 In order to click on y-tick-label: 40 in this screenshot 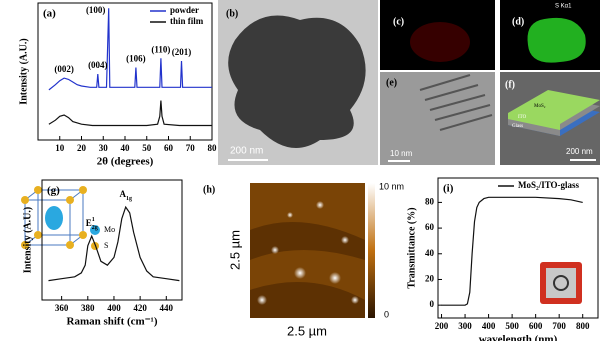, I will do `click(430, 253)`.